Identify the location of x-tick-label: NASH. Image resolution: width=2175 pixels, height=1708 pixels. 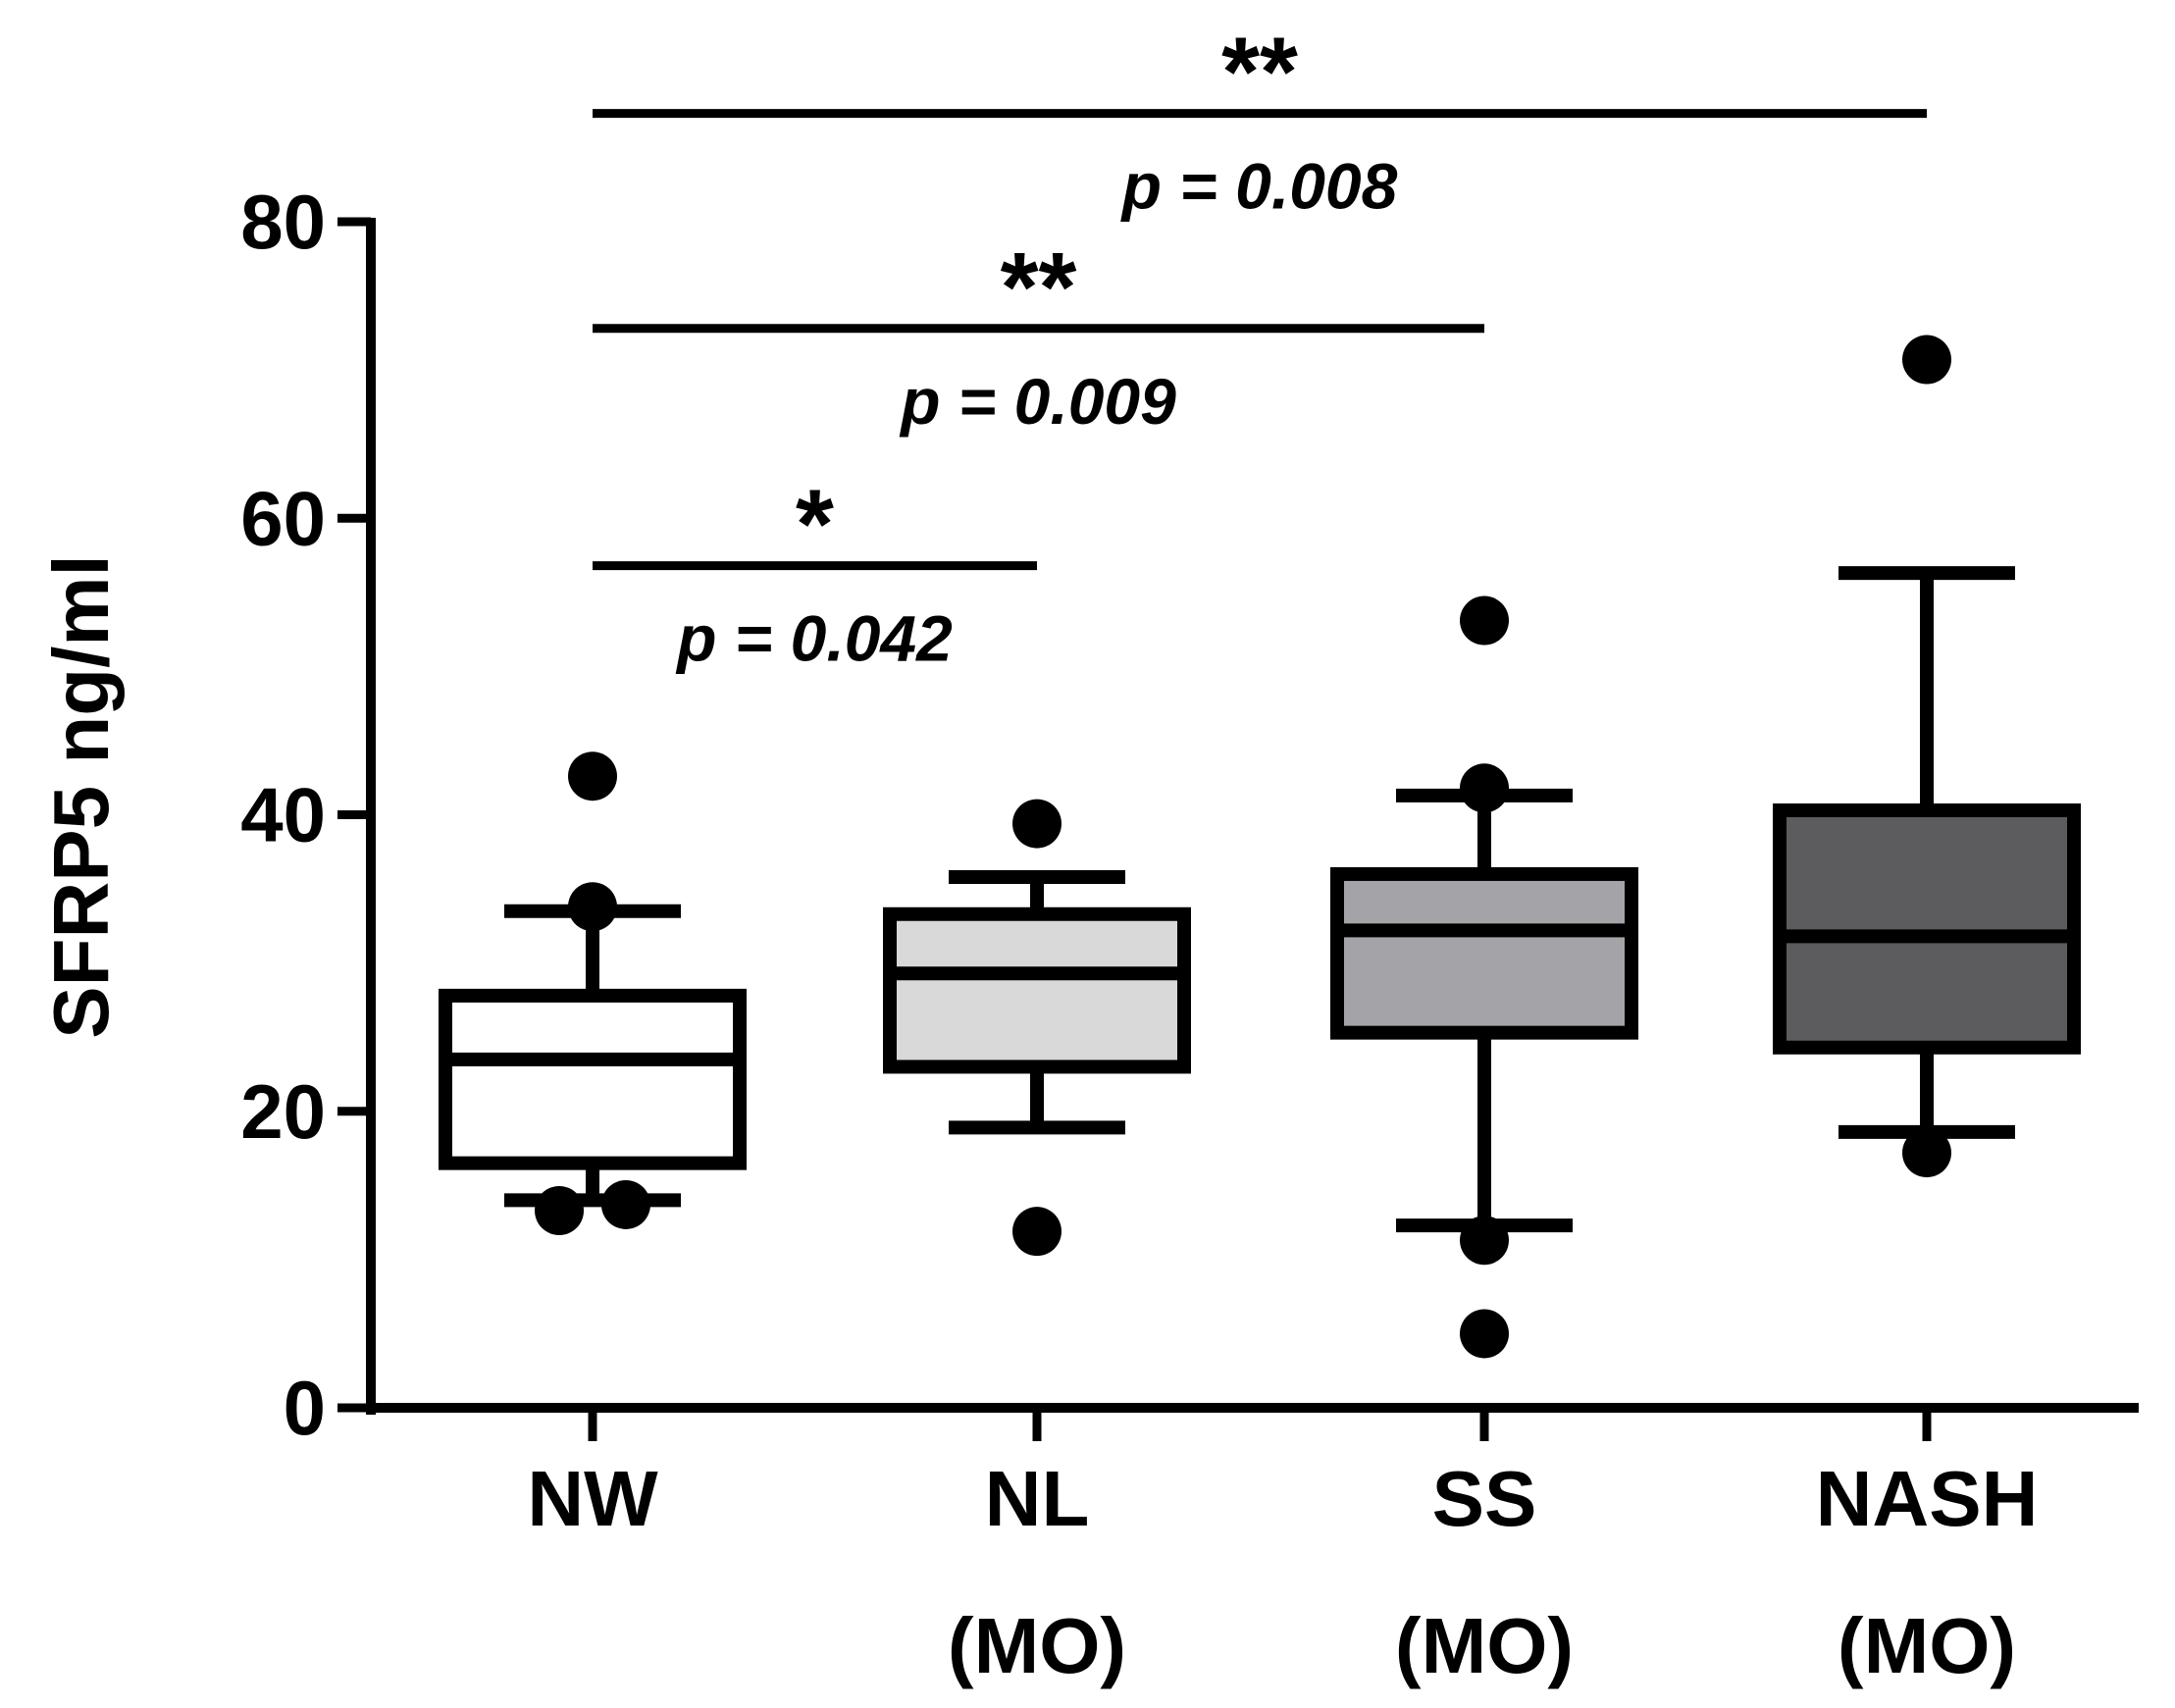
(1927, 1498).